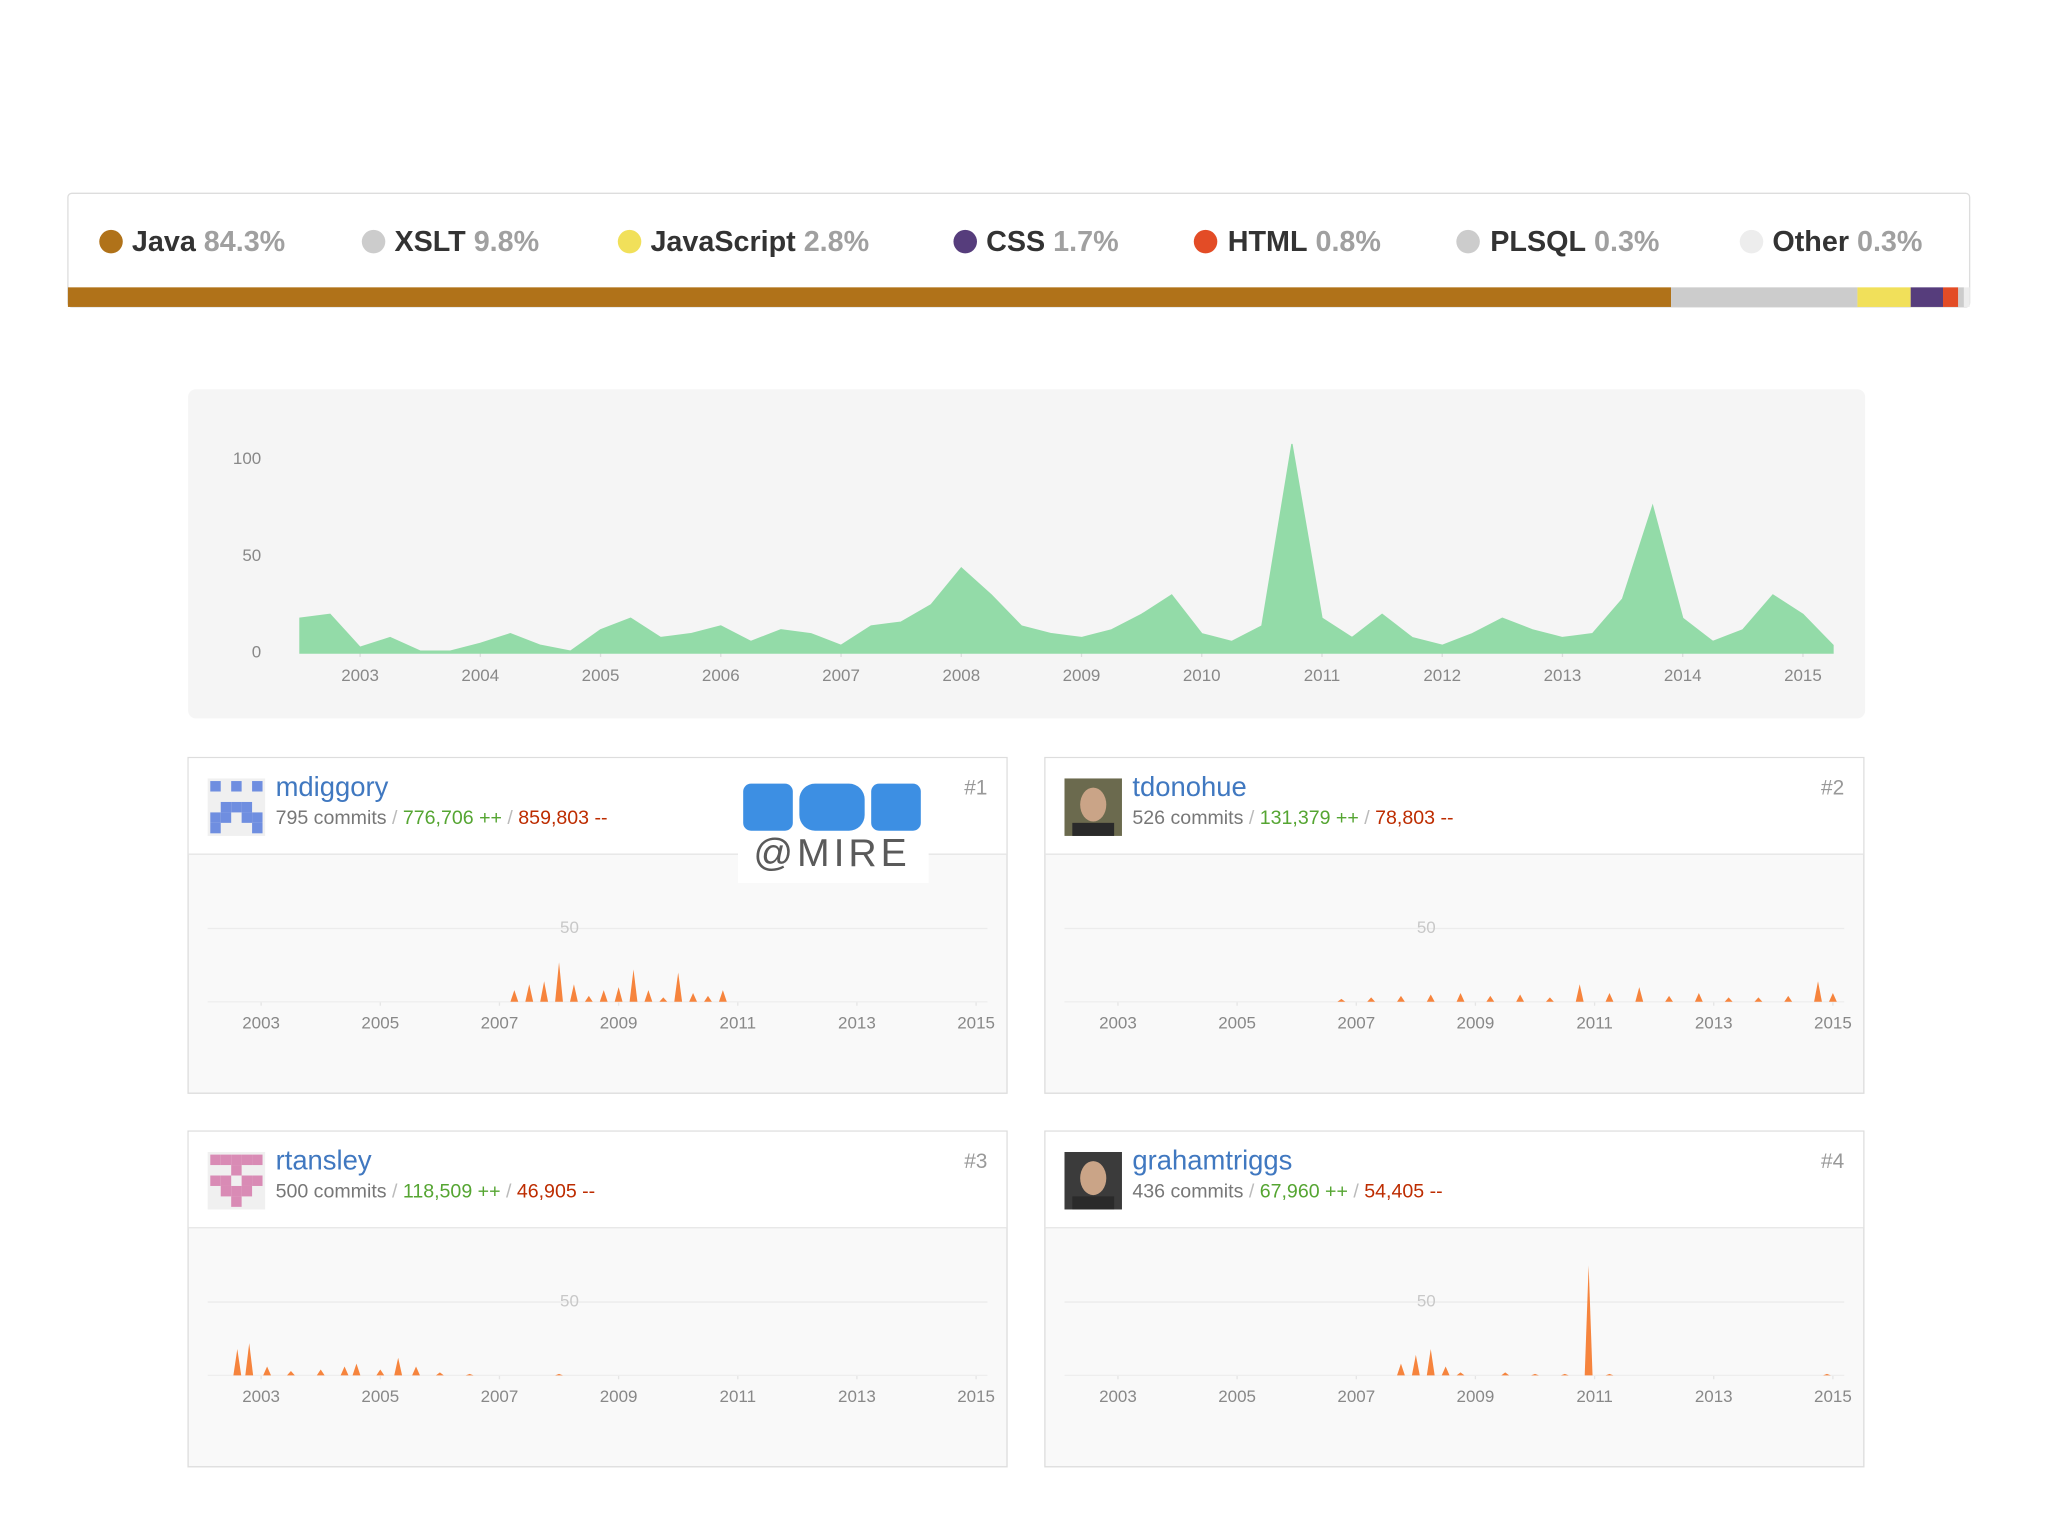  I want to click on deletions: 46,905 --, so click(556, 1192).